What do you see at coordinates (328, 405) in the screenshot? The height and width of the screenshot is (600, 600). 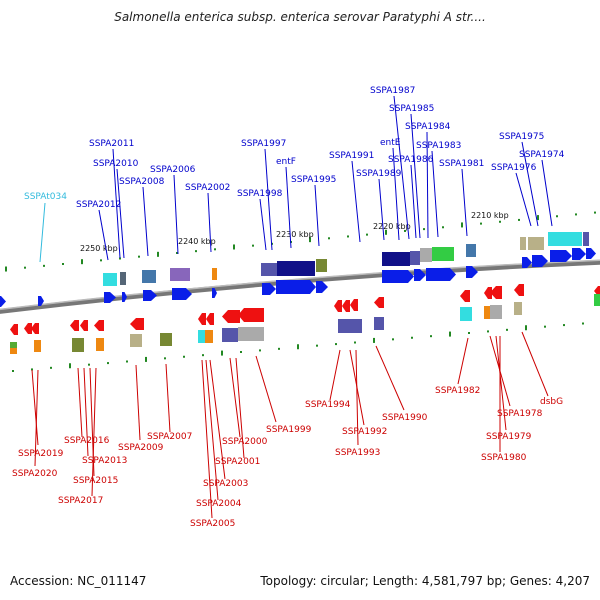 I see `gene-label: SSPA1994` at bounding box center [328, 405].